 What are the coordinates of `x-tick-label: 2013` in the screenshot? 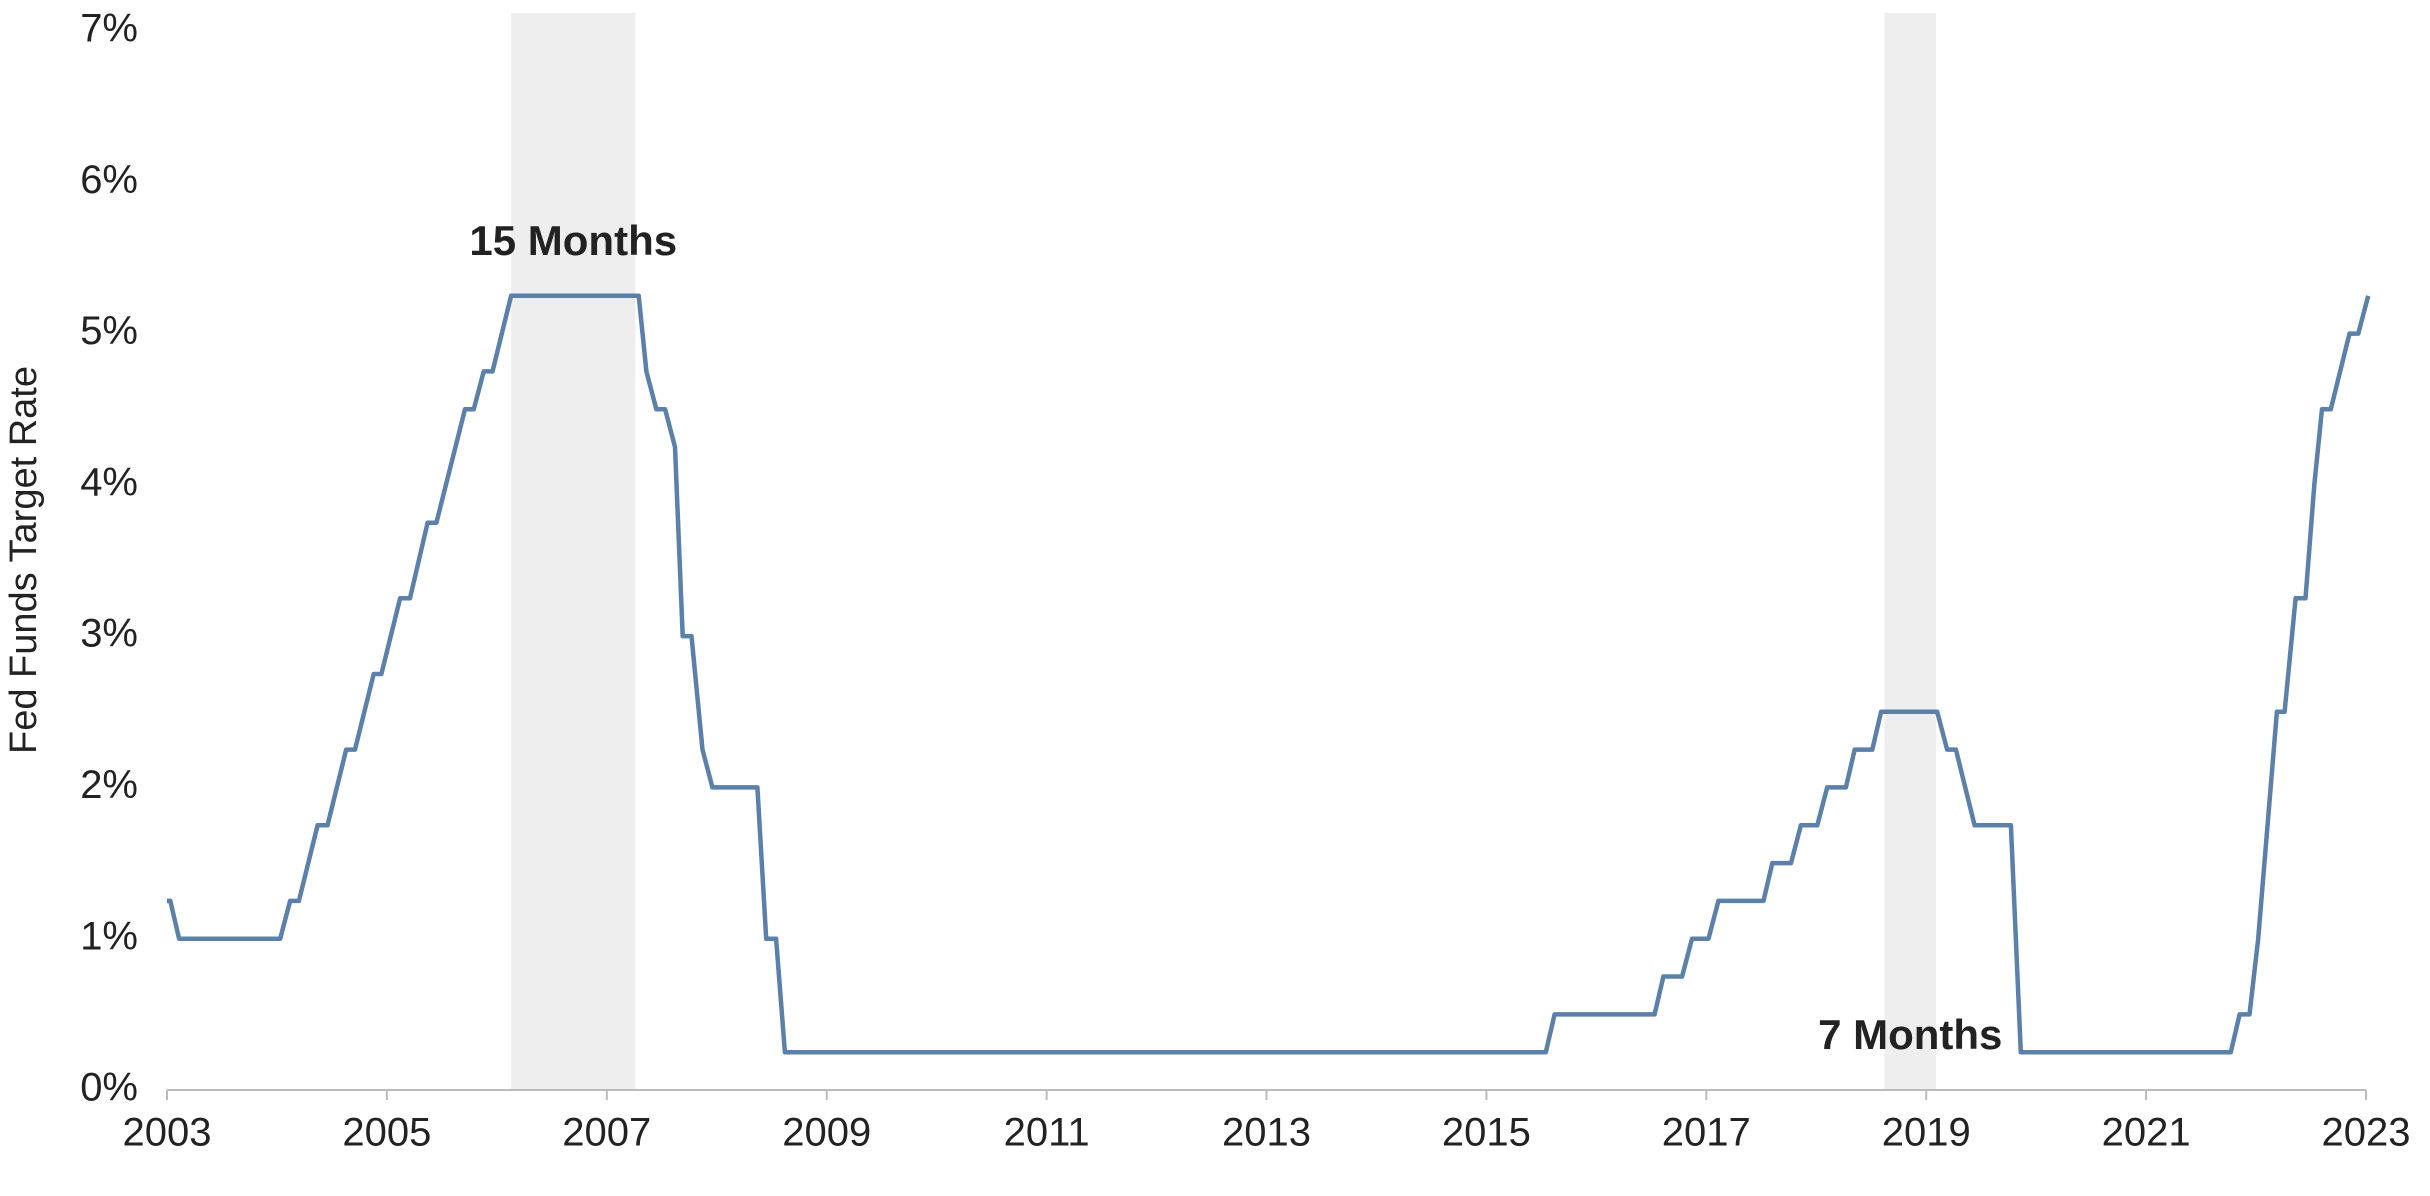 It's located at (1266, 1133).